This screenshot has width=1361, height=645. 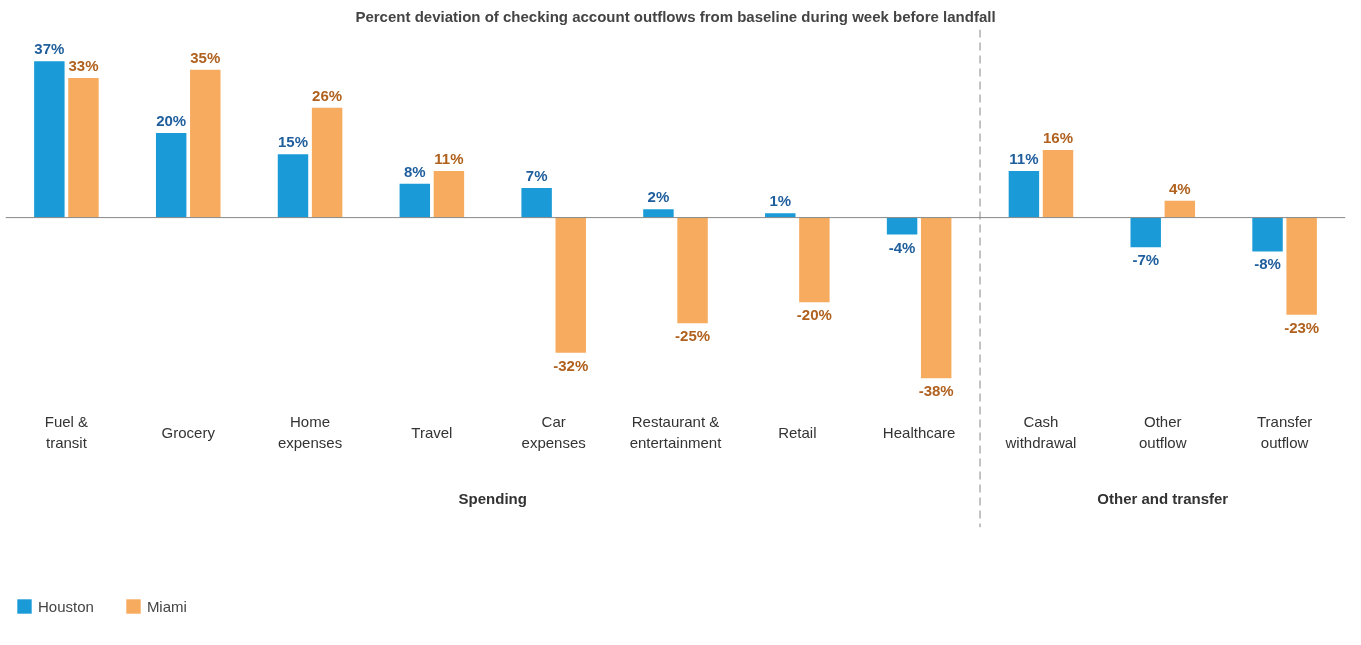 What do you see at coordinates (675, 16) in the screenshot?
I see `chart-title: Percent deviation of checking account outflows from baseline during week before landfall` at bounding box center [675, 16].